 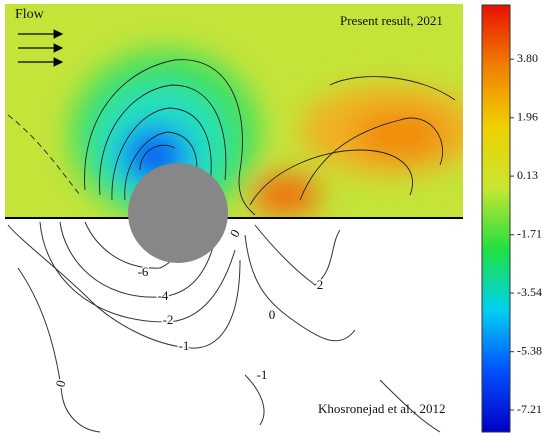 What do you see at coordinates (381, 408) in the screenshot?
I see `bottom-label: Khosronejad et al., 2012` at bounding box center [381, 408].